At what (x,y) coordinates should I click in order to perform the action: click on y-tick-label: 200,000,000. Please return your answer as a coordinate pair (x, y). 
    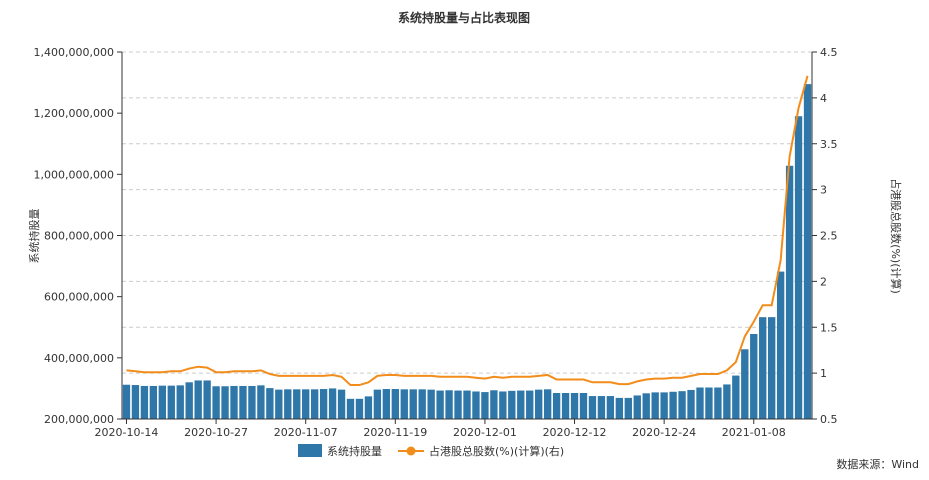
    Looking at the image, I should click on (79, 419).